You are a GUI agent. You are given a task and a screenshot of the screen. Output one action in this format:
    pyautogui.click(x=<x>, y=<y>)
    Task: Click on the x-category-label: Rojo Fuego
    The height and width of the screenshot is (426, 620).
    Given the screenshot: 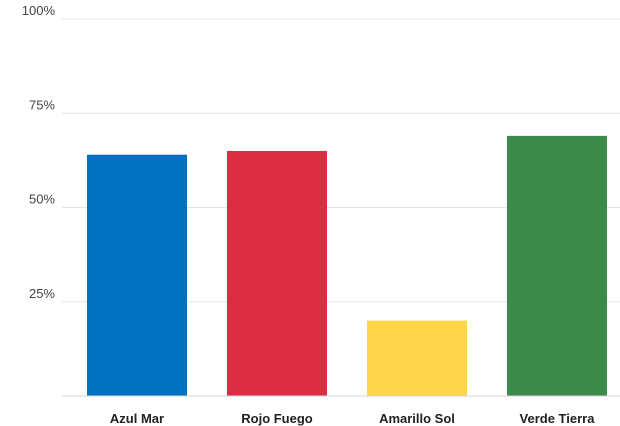 What is the action you would take?
    pyautogui.click(x=277, y=418)
    